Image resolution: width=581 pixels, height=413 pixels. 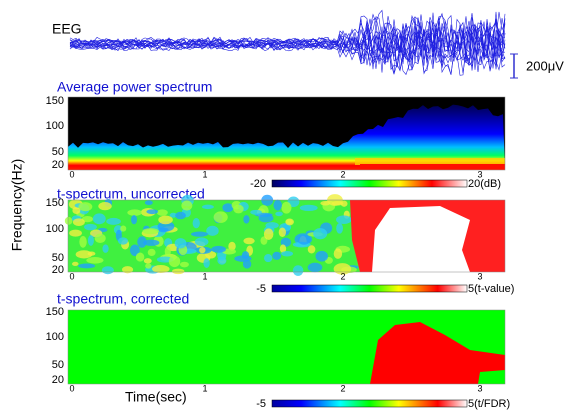 What do you see at coordinates (156, 397) in the screenshot?
I see `x-axis-label: Time(sec)` at bounding box center [156, 397].